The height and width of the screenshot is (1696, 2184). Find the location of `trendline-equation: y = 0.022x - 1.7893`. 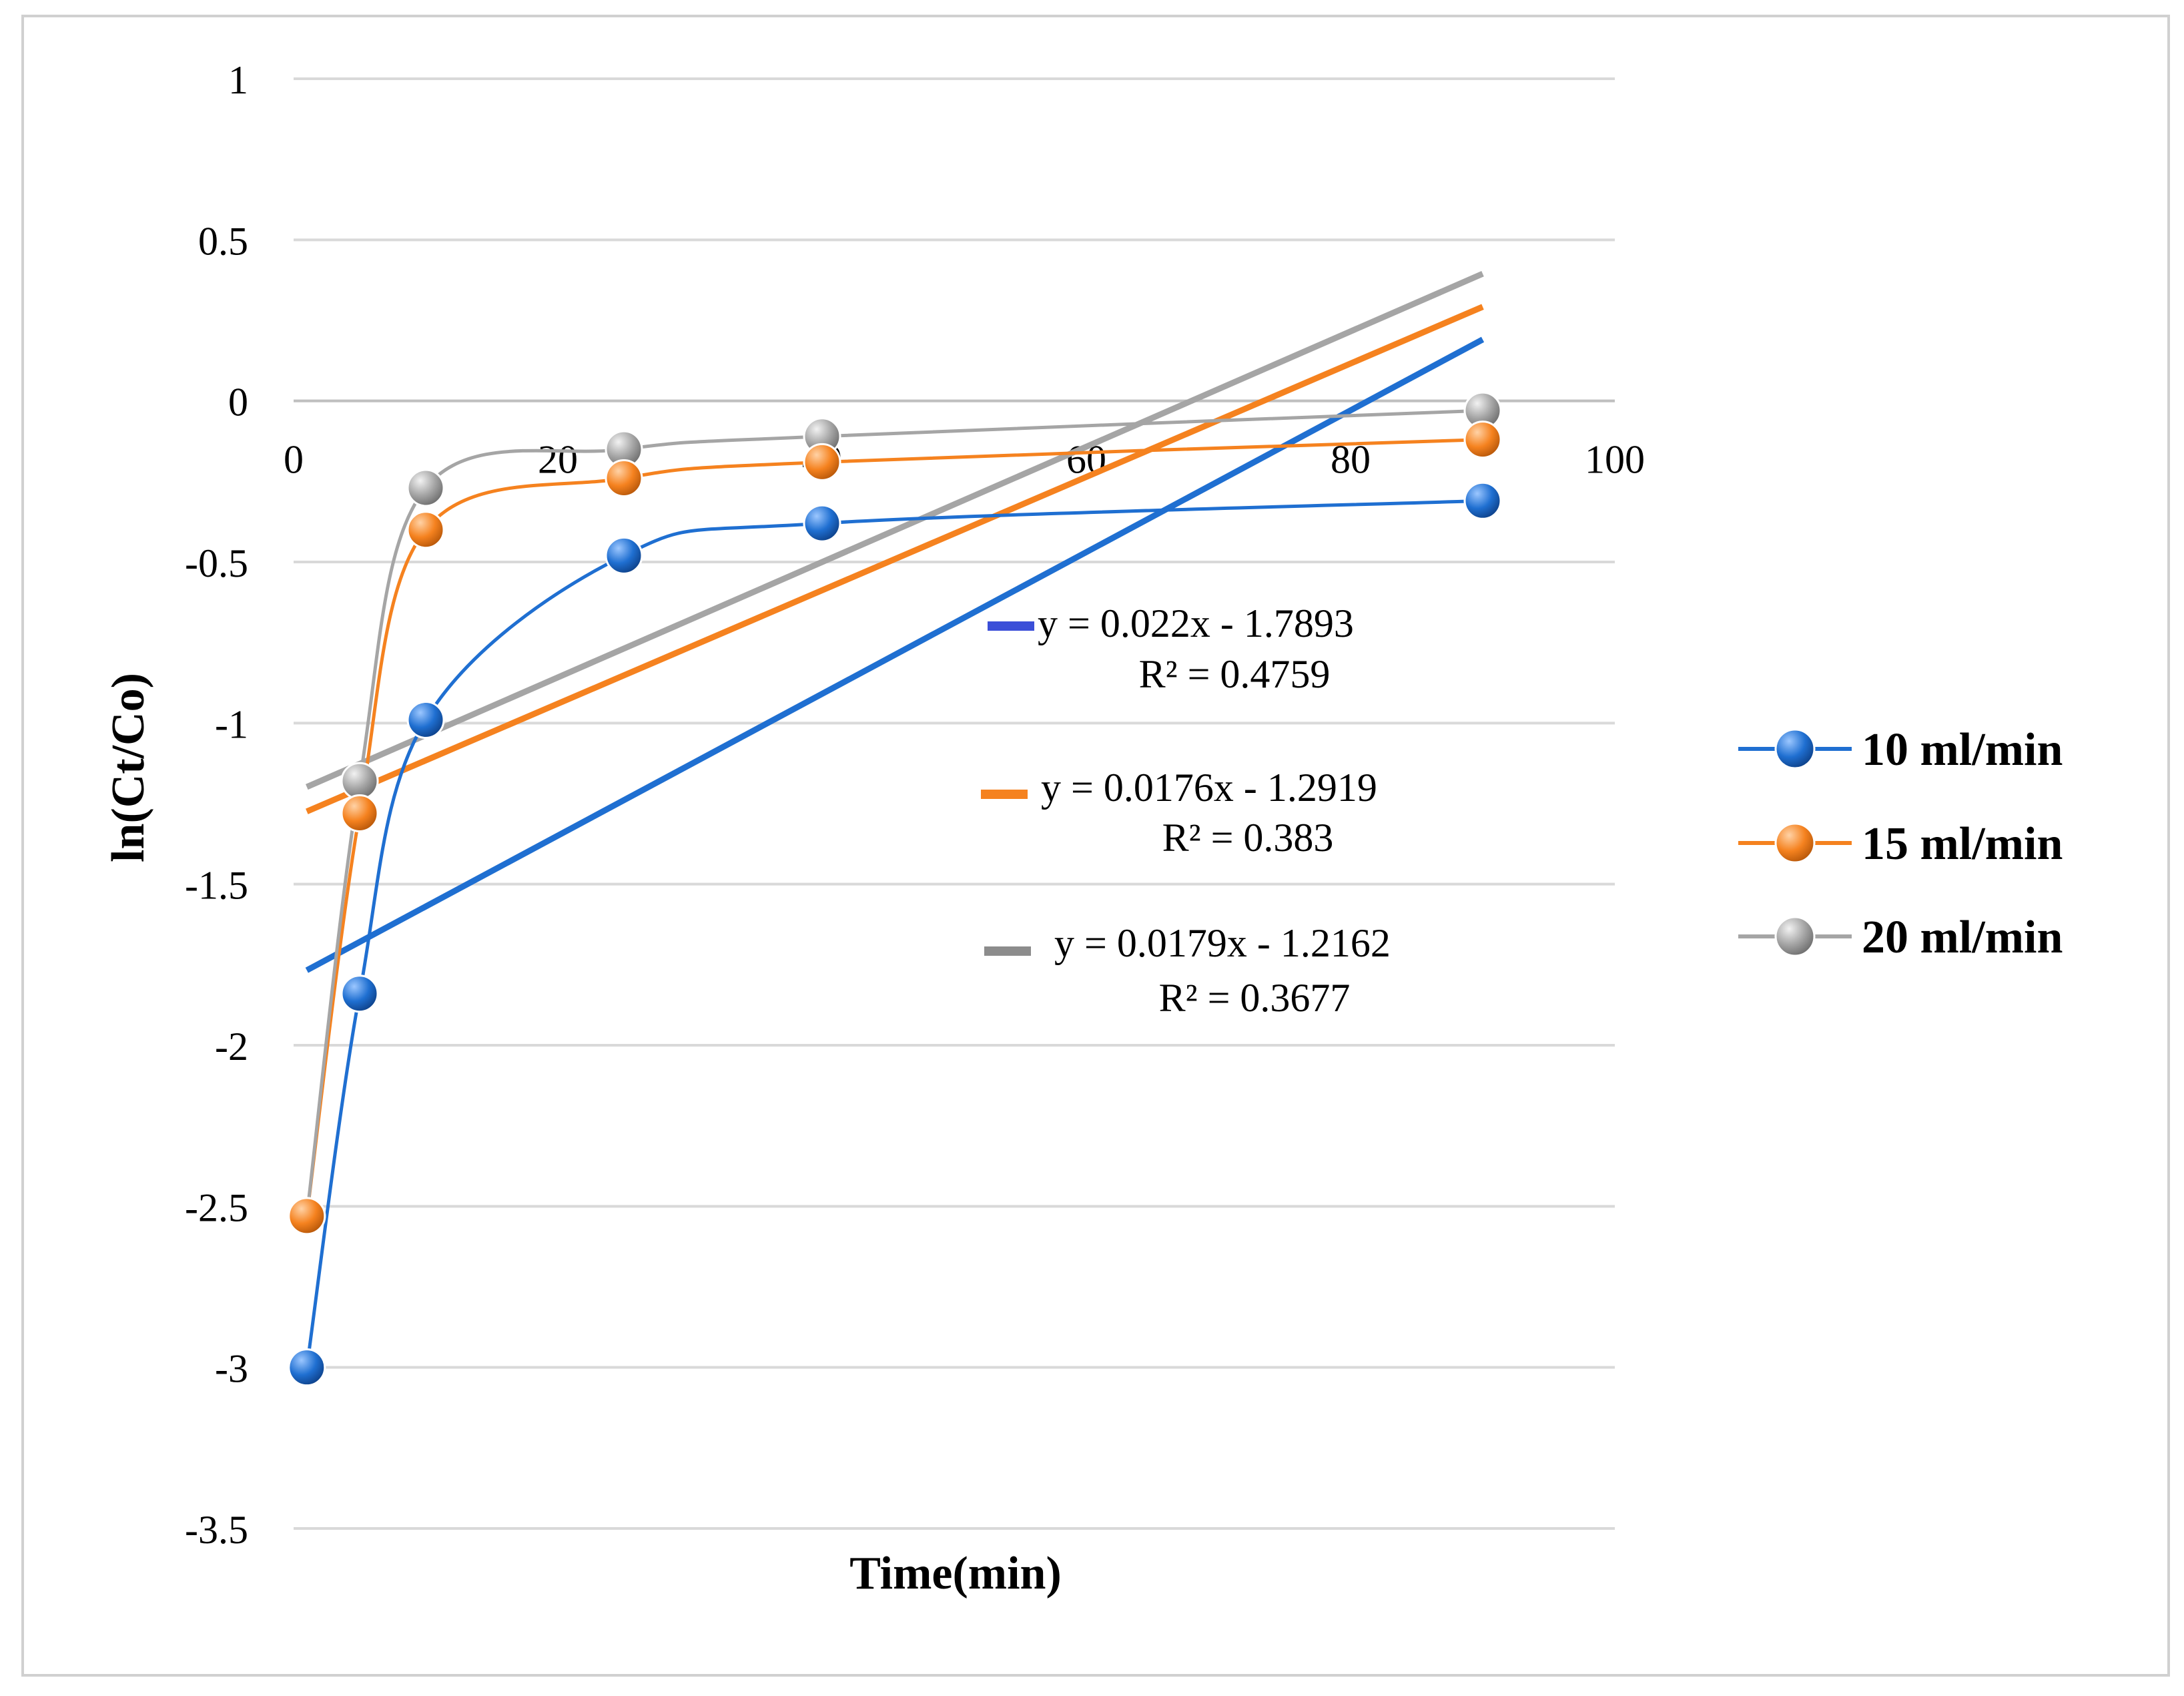

trendline-equation: y = 0.022x - 1.7893 is located at coordinates (1196, 623).